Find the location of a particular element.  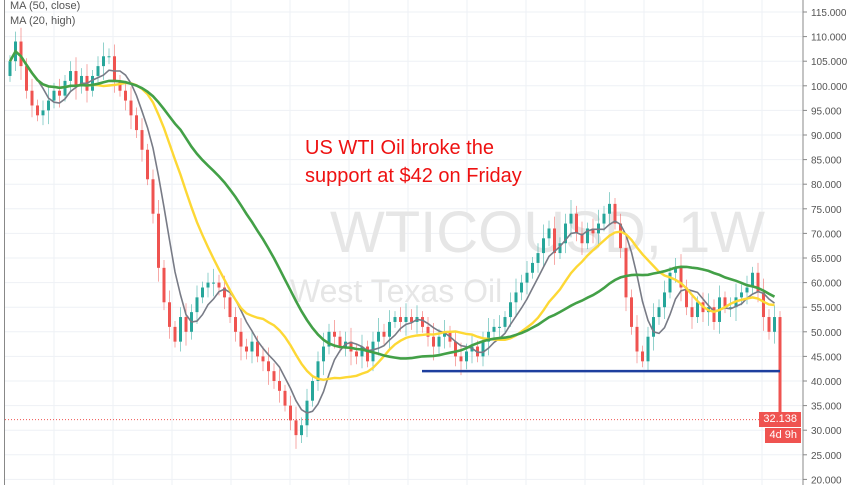

y-tick-label: 70.000 is located at coordinates (826, 234).